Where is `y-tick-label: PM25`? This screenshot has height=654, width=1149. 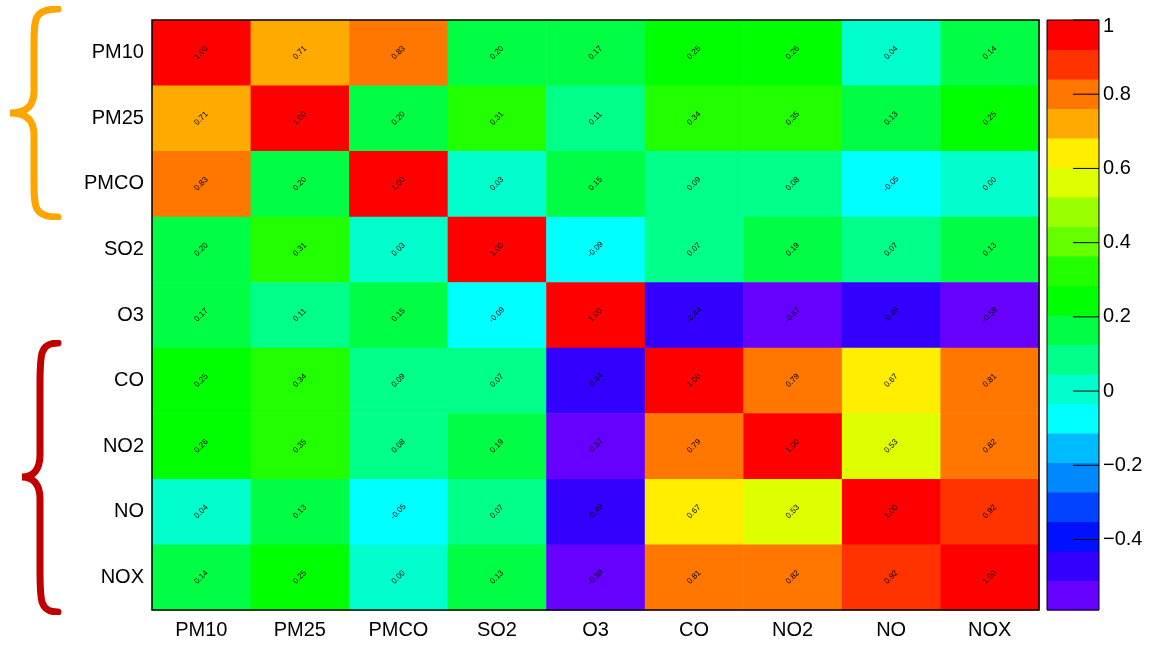 y-tick-label: PM25 is located at coordinates (117, 116).